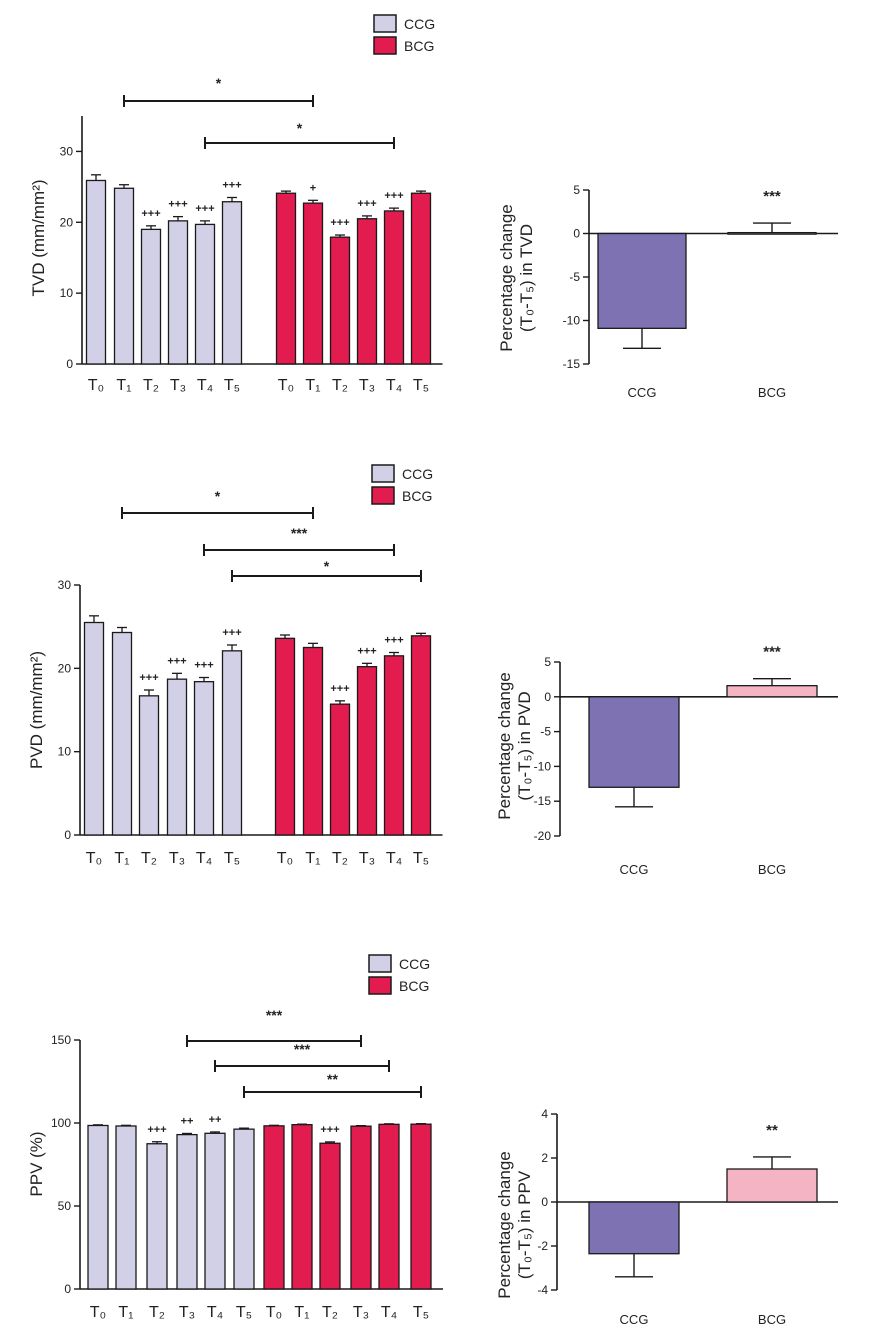  I want to click on y-axis-title: PPV (%), so click(36, 1163).